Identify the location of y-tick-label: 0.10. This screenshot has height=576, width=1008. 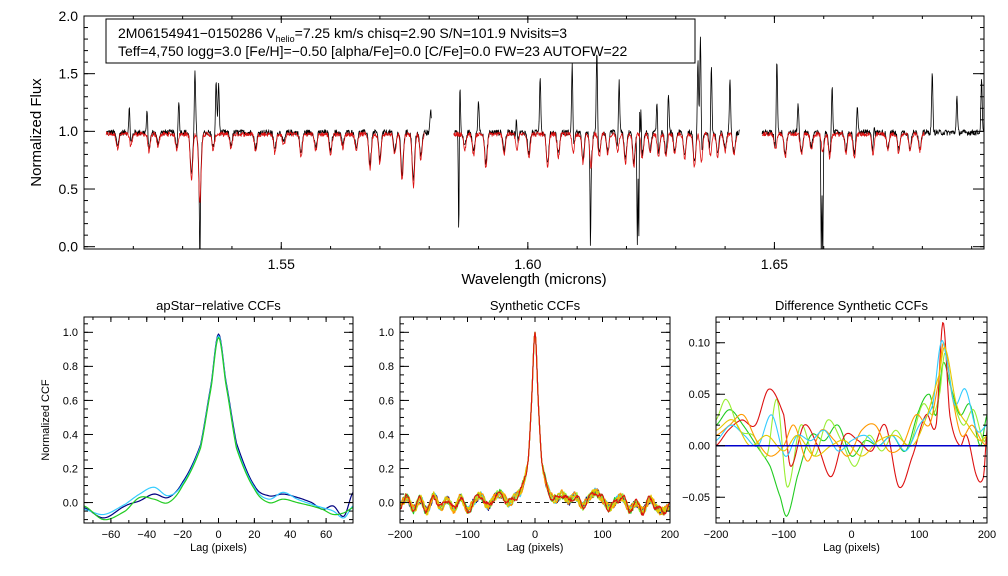
(699, 344).